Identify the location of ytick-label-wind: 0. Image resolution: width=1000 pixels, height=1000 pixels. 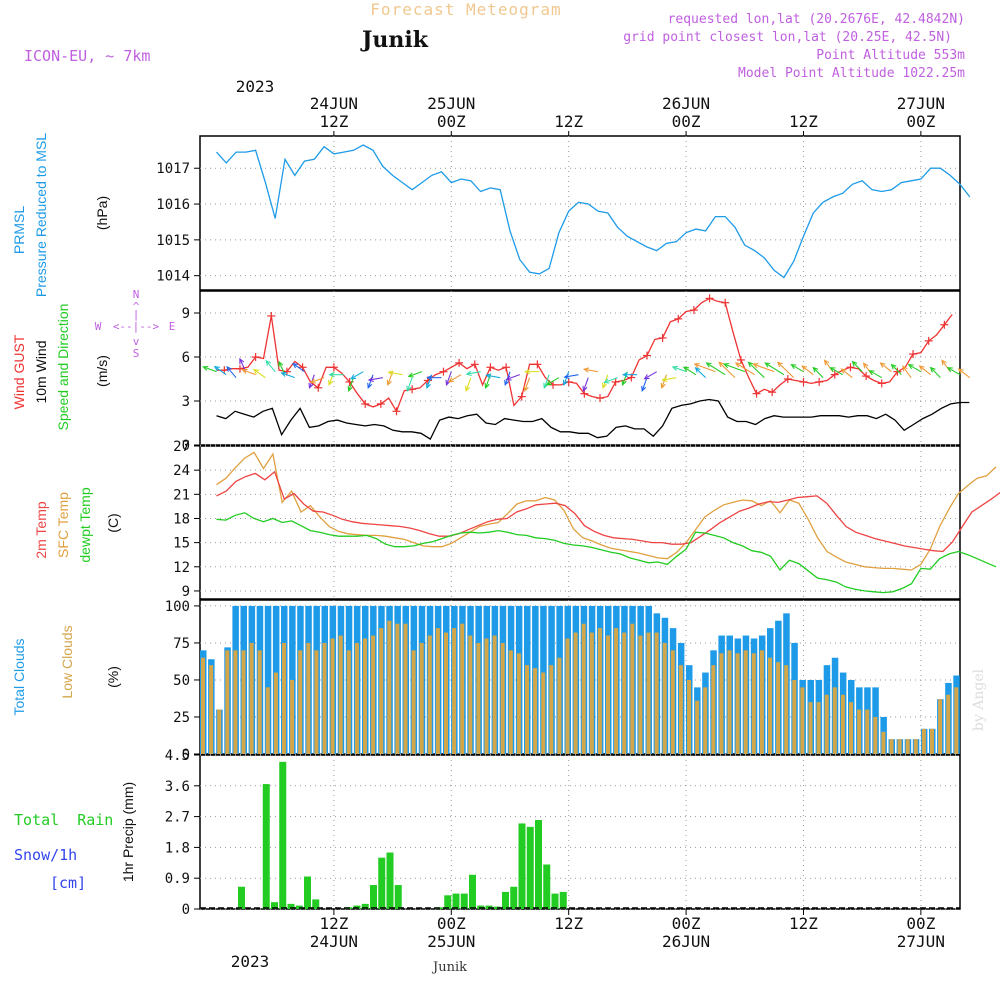
(186, 446).